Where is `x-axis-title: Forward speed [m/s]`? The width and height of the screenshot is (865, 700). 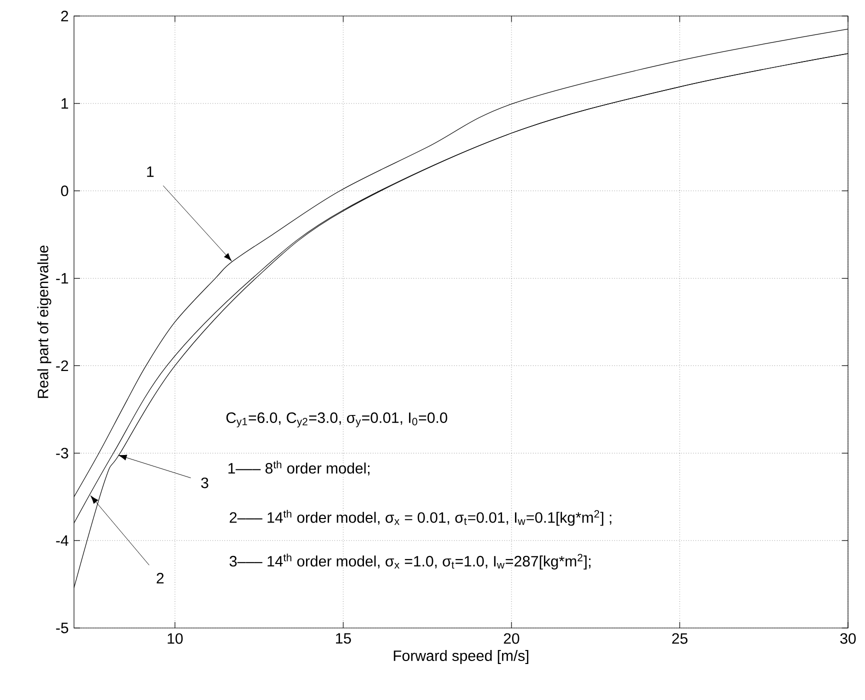
x-axis-title: Forward speed [m/s] is located at coordinates (461, 657).